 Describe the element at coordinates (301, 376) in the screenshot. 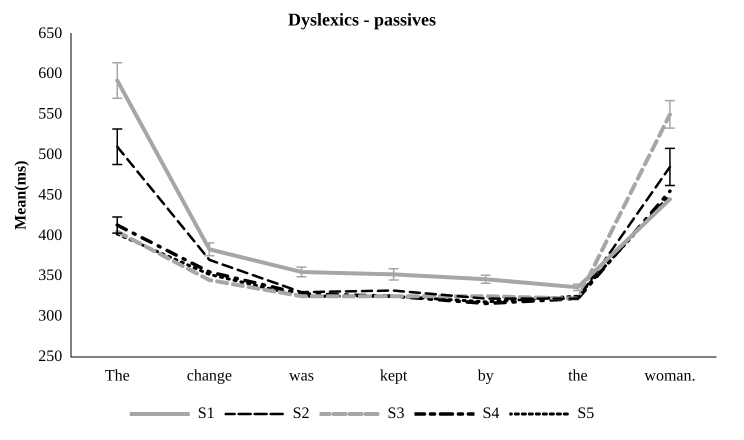

I see `x-tick-label: was` at that location.